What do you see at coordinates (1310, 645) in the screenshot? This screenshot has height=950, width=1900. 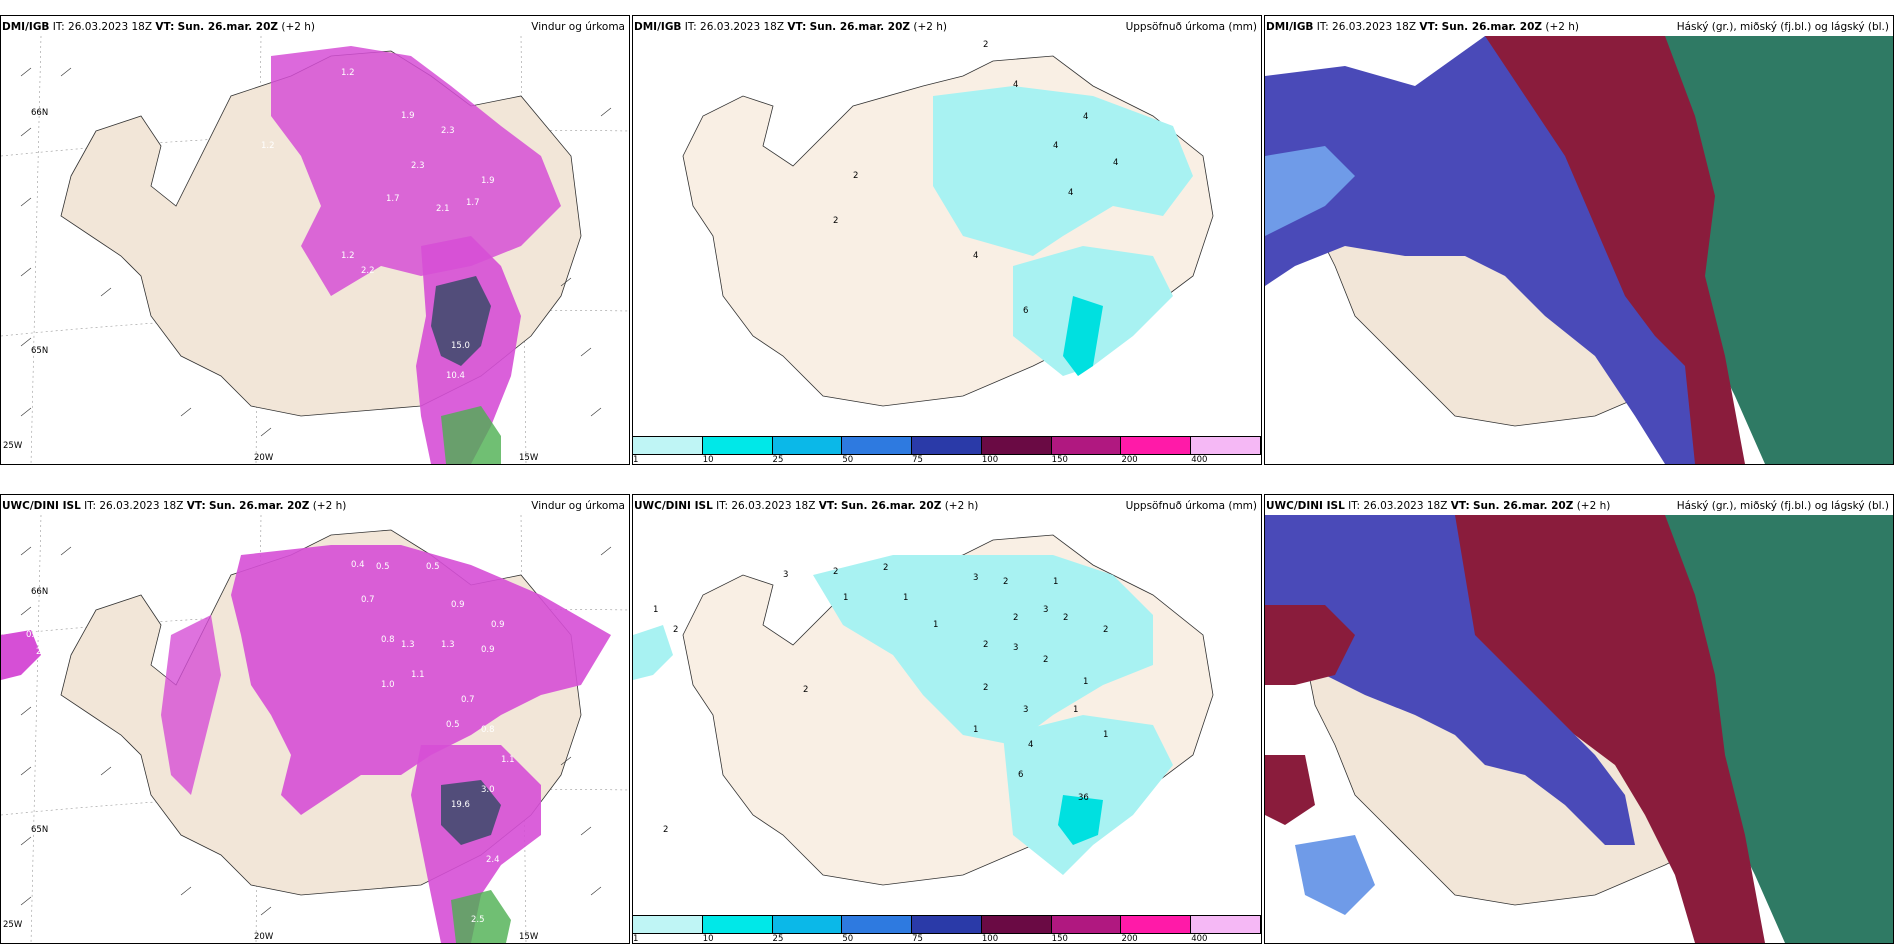 I see `mid-cloud-west` at bounding box center [1310, 645].